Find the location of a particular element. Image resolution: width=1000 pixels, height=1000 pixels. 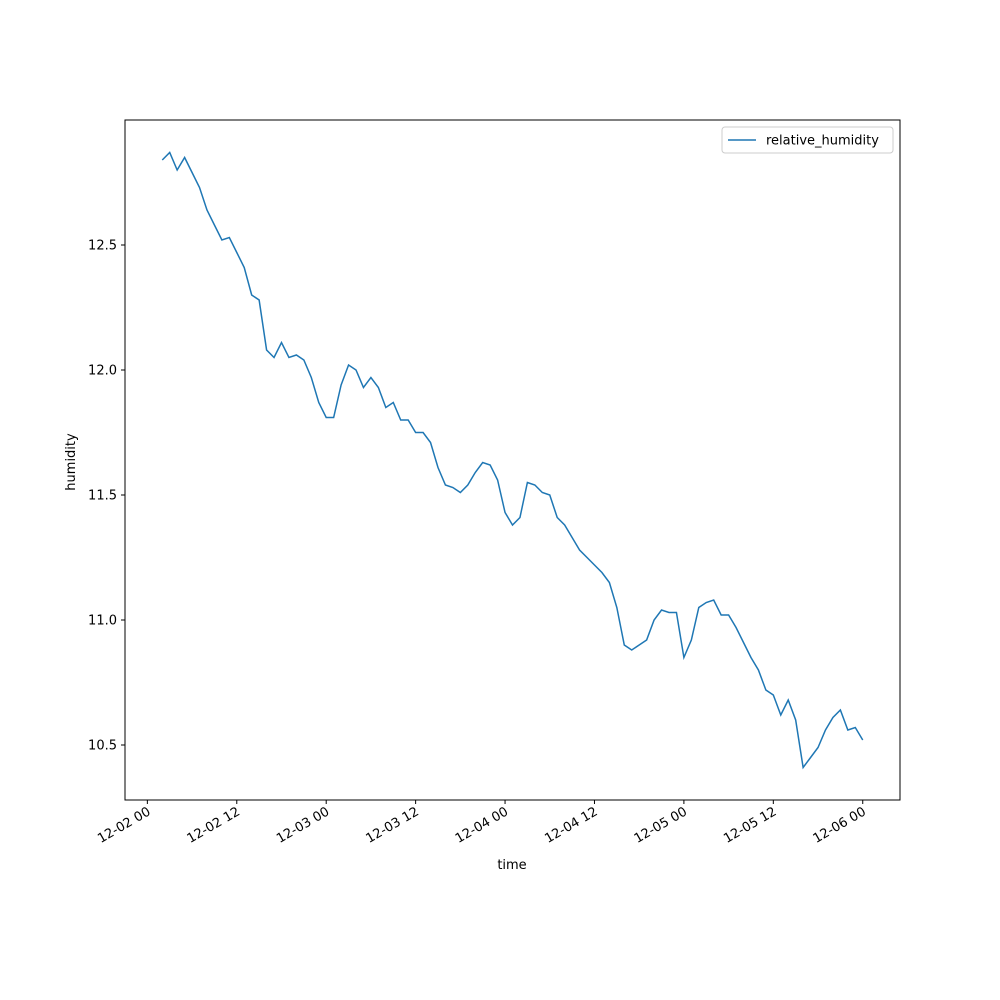

legend-box is located at coordinates (807, 140).